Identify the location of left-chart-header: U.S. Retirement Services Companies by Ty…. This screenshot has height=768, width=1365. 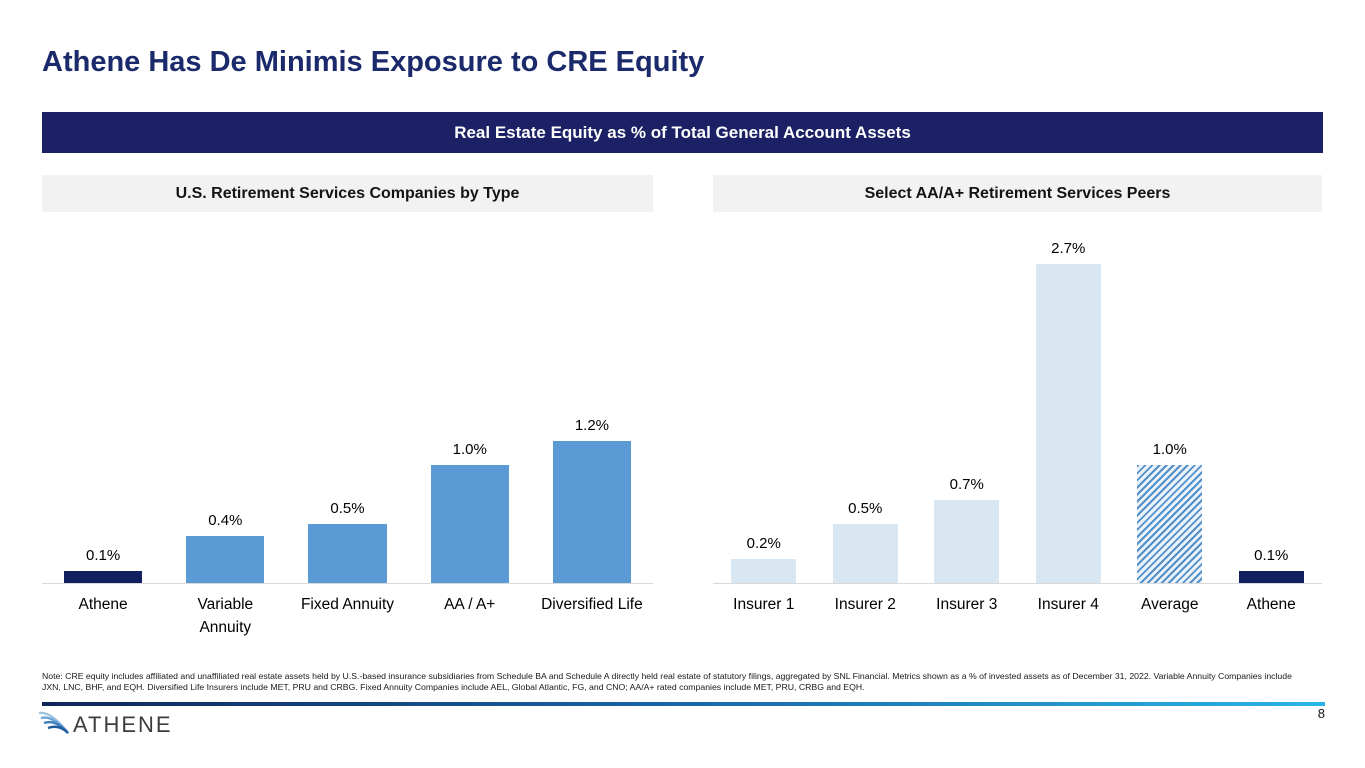
(347, 193).